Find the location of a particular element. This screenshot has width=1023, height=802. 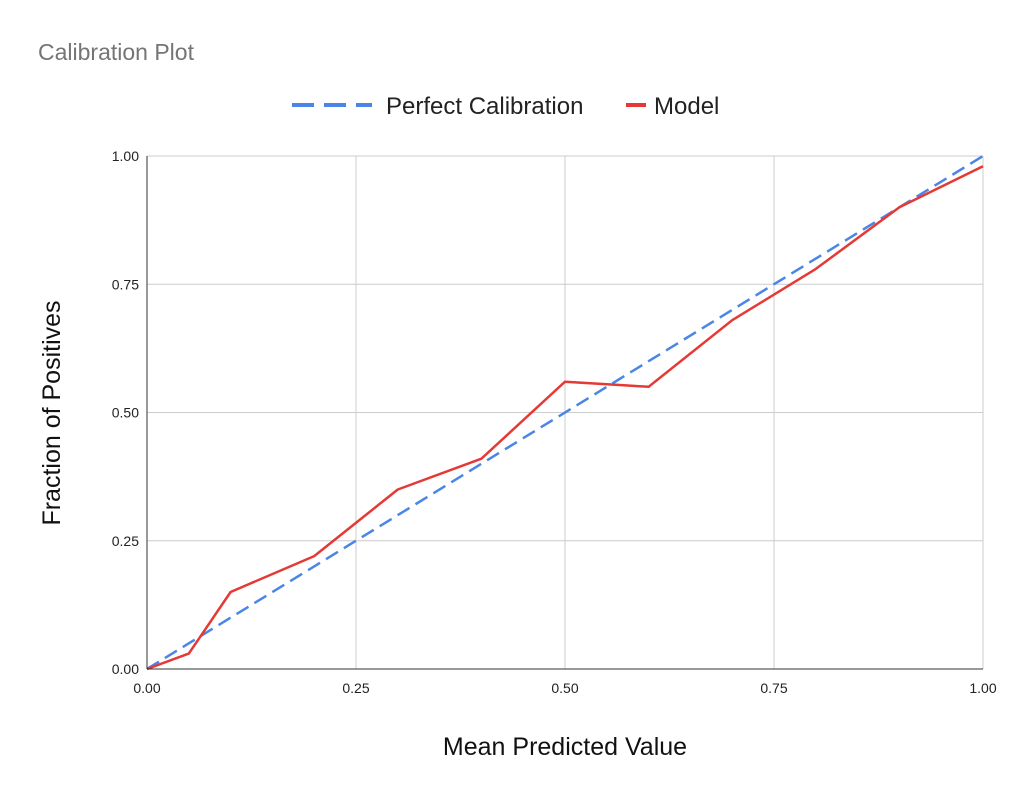

legend-label-perfect-calibration: Perfect Calibration is located at coordinates (484, 106).